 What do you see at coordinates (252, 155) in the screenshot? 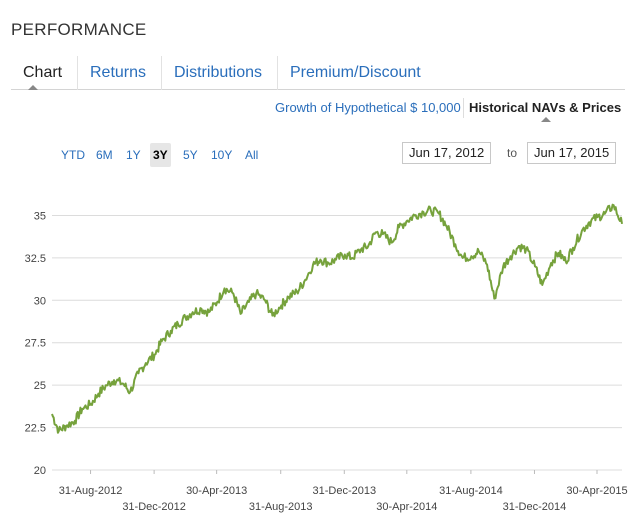
I see `range-all-button: All` at bounding box center [252, 155].